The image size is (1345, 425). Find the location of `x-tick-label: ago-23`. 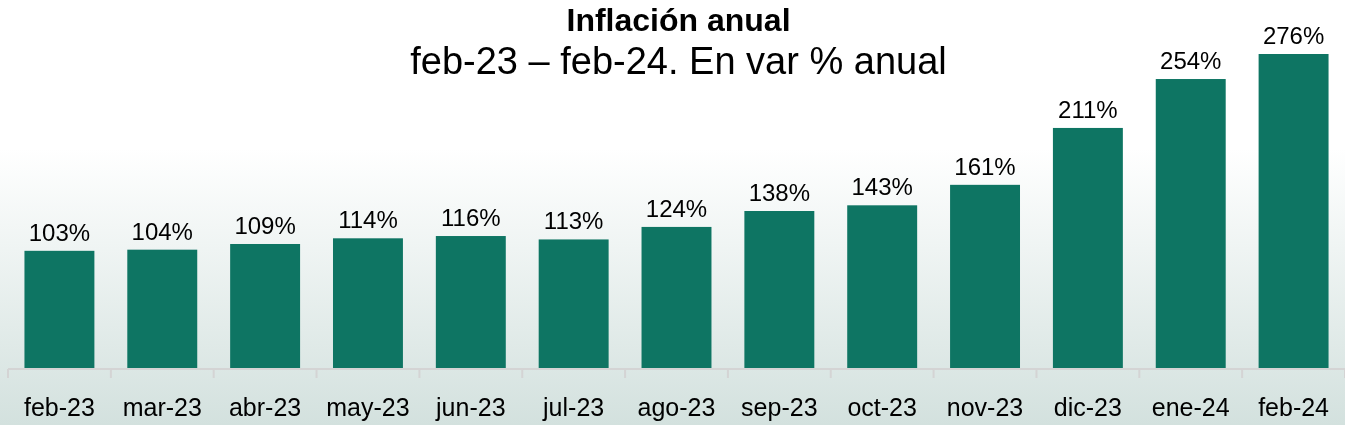

x-tick-label: ago-23 is located at coordinates (676, 407).